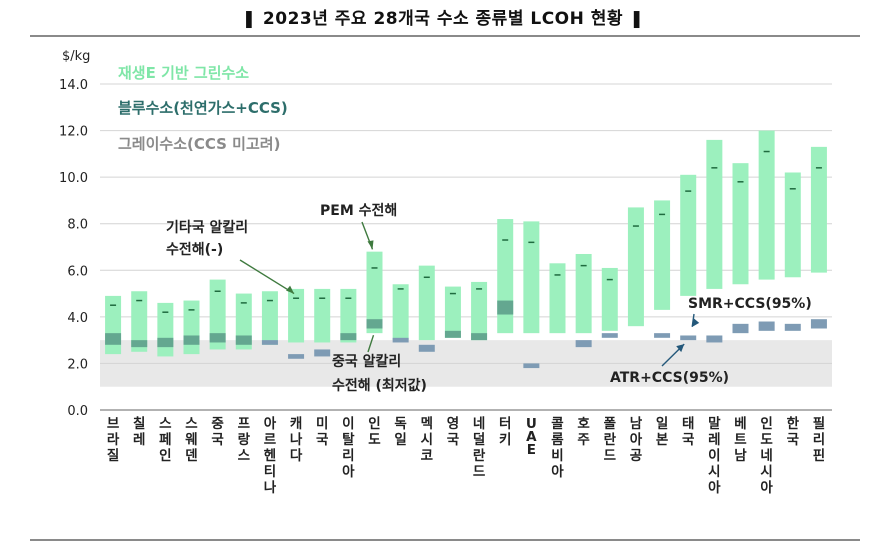  Describe the element at coordinates (557, 424) in the screenshot. I see `x-category-label: 콜` at that location.